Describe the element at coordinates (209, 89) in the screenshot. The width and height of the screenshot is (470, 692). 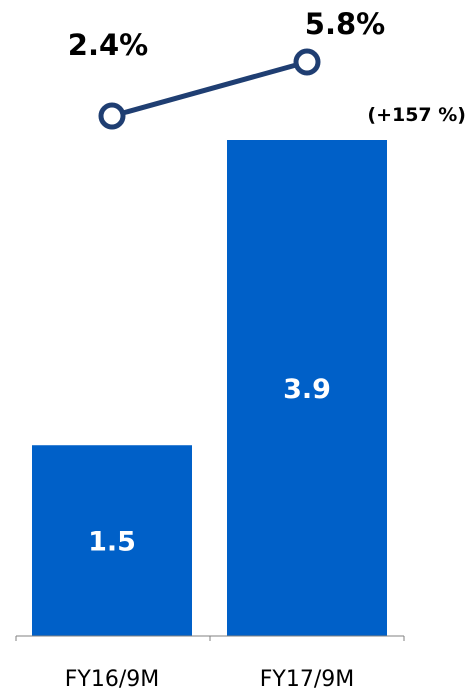
I see `ratio-line` at that location.